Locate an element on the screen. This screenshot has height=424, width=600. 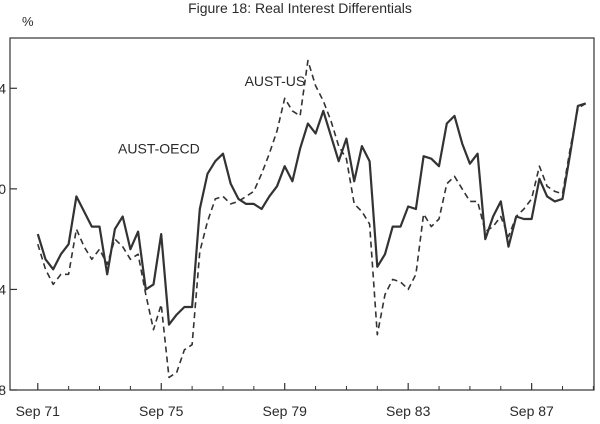
x-tick-label: Sep 87 is located at coordinates (531, 411).